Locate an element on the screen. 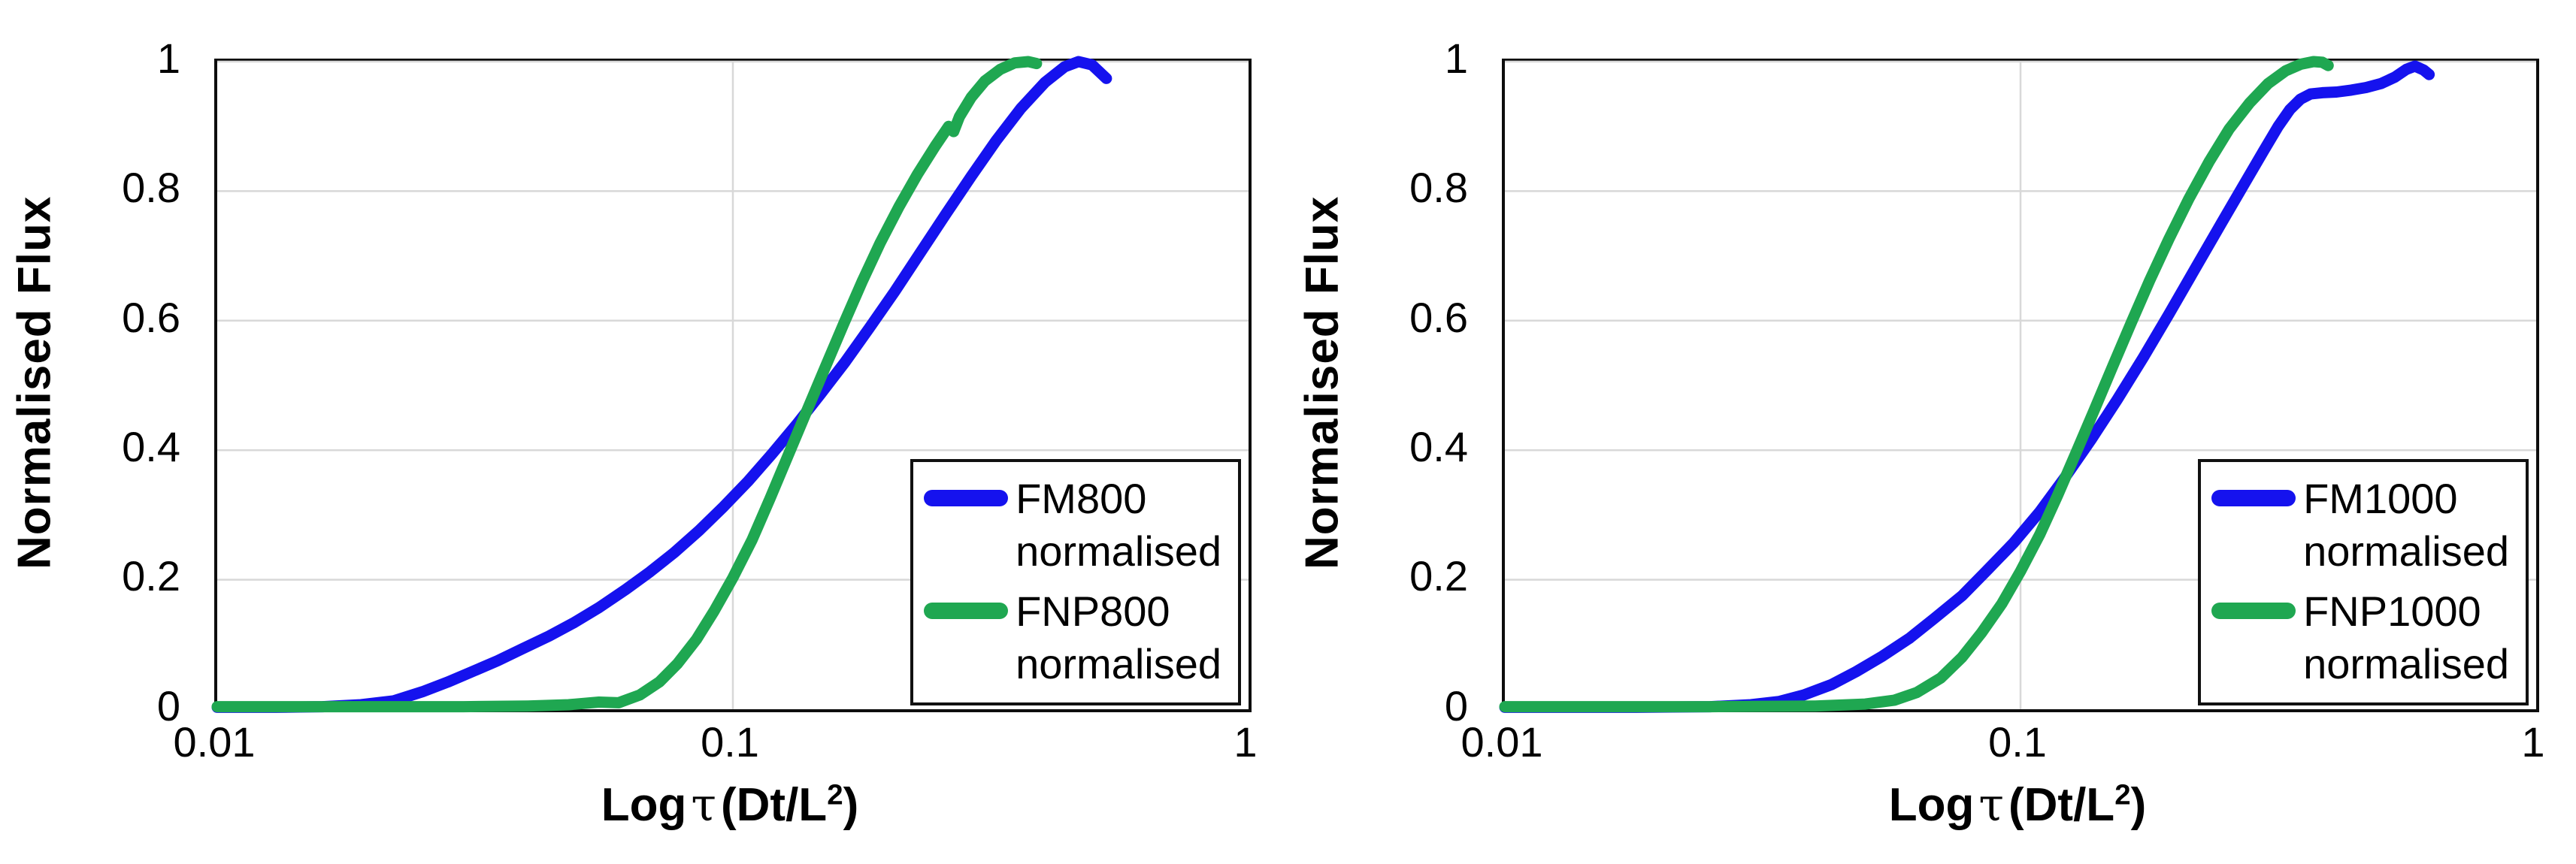 The image size is (2576, 864). legend-label: FNP800 normalised is located at coordinates (1118, 637).